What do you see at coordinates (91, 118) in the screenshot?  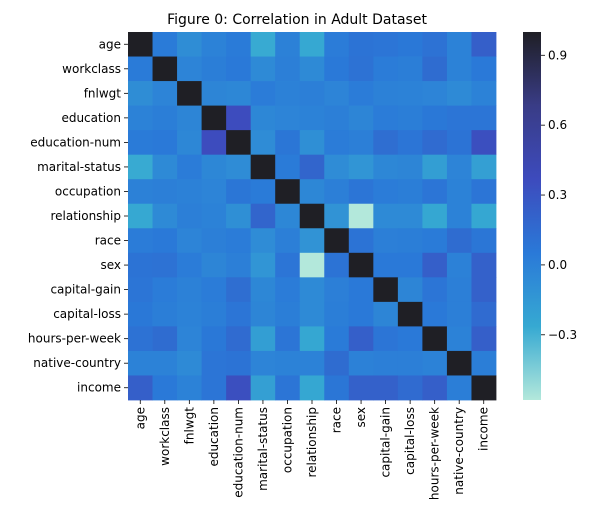 I see `y-tick-label: education` at bounding box center [91, 118].